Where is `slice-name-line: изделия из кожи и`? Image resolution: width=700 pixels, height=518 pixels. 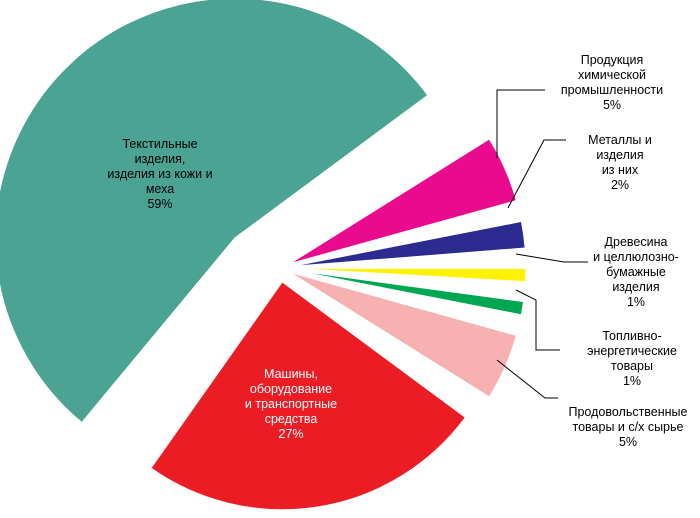 slice-name-line: изделия из кожи и is located at coordinates (159, 174).